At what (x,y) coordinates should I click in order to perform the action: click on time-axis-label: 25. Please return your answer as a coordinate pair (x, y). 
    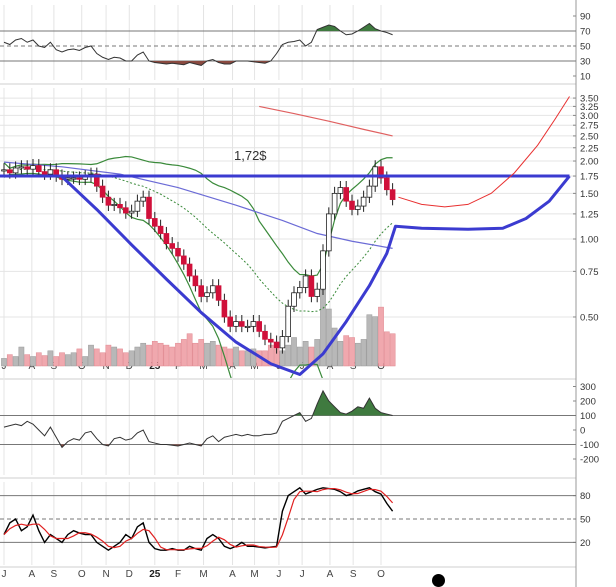
    Looking at the image, I should click on (155, 366).